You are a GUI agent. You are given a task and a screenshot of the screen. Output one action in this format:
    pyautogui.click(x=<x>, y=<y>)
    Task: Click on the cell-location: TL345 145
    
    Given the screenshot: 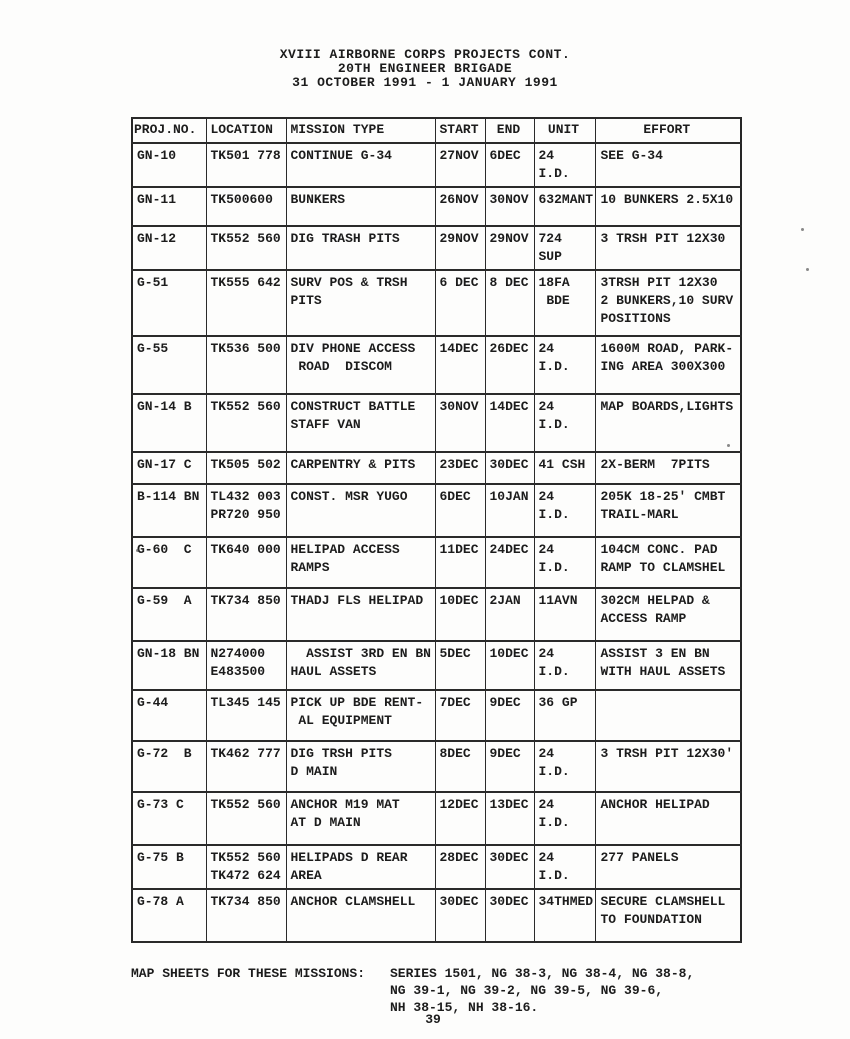 What is the action you would take?
    pyautogui.click(x=246, y=715)
    